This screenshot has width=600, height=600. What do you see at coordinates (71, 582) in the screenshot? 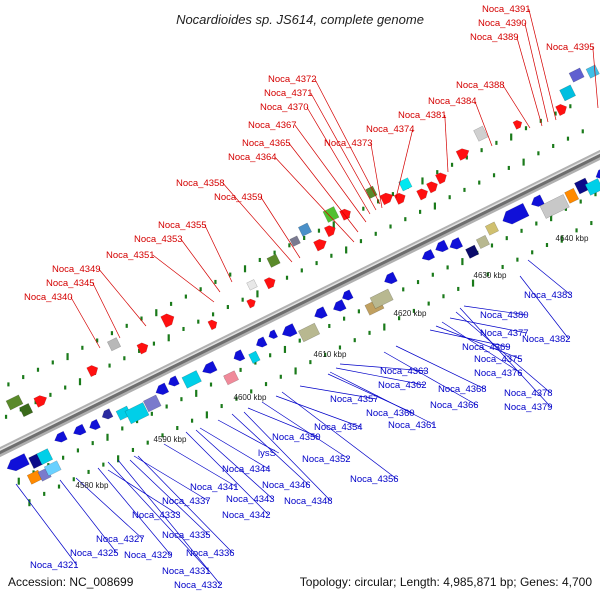
I see `accession-text: Accession: NC_008699` at bounding box center [71, 582].